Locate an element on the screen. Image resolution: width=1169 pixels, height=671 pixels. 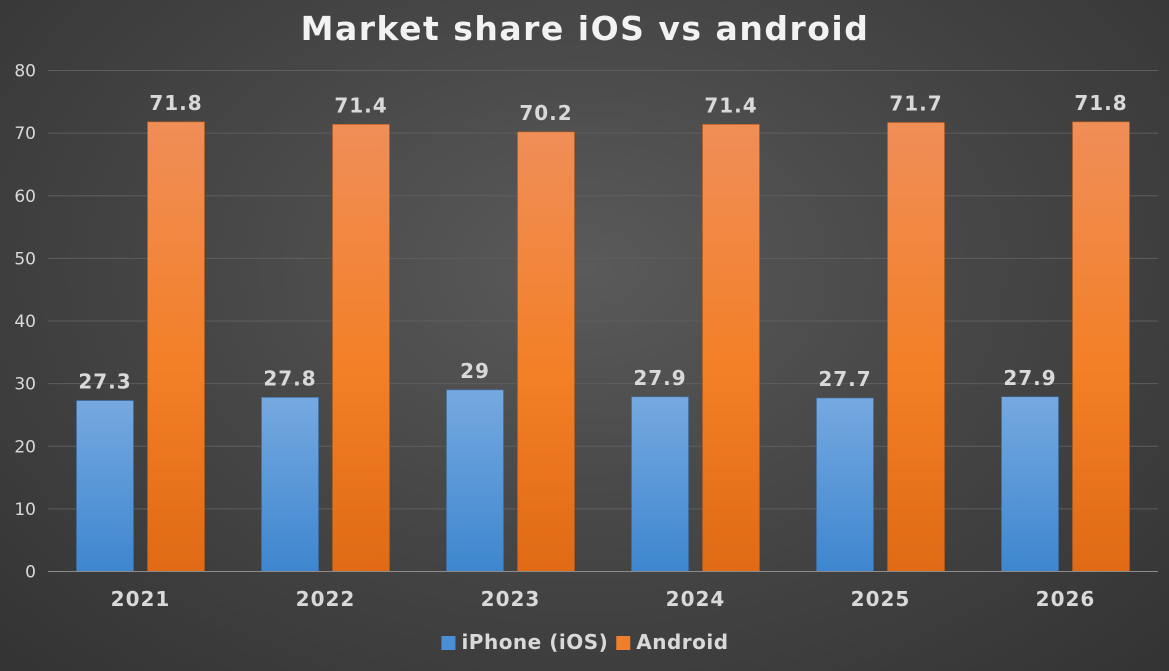
data-label-ios: 27.3 is located at coordinates (104, 382).